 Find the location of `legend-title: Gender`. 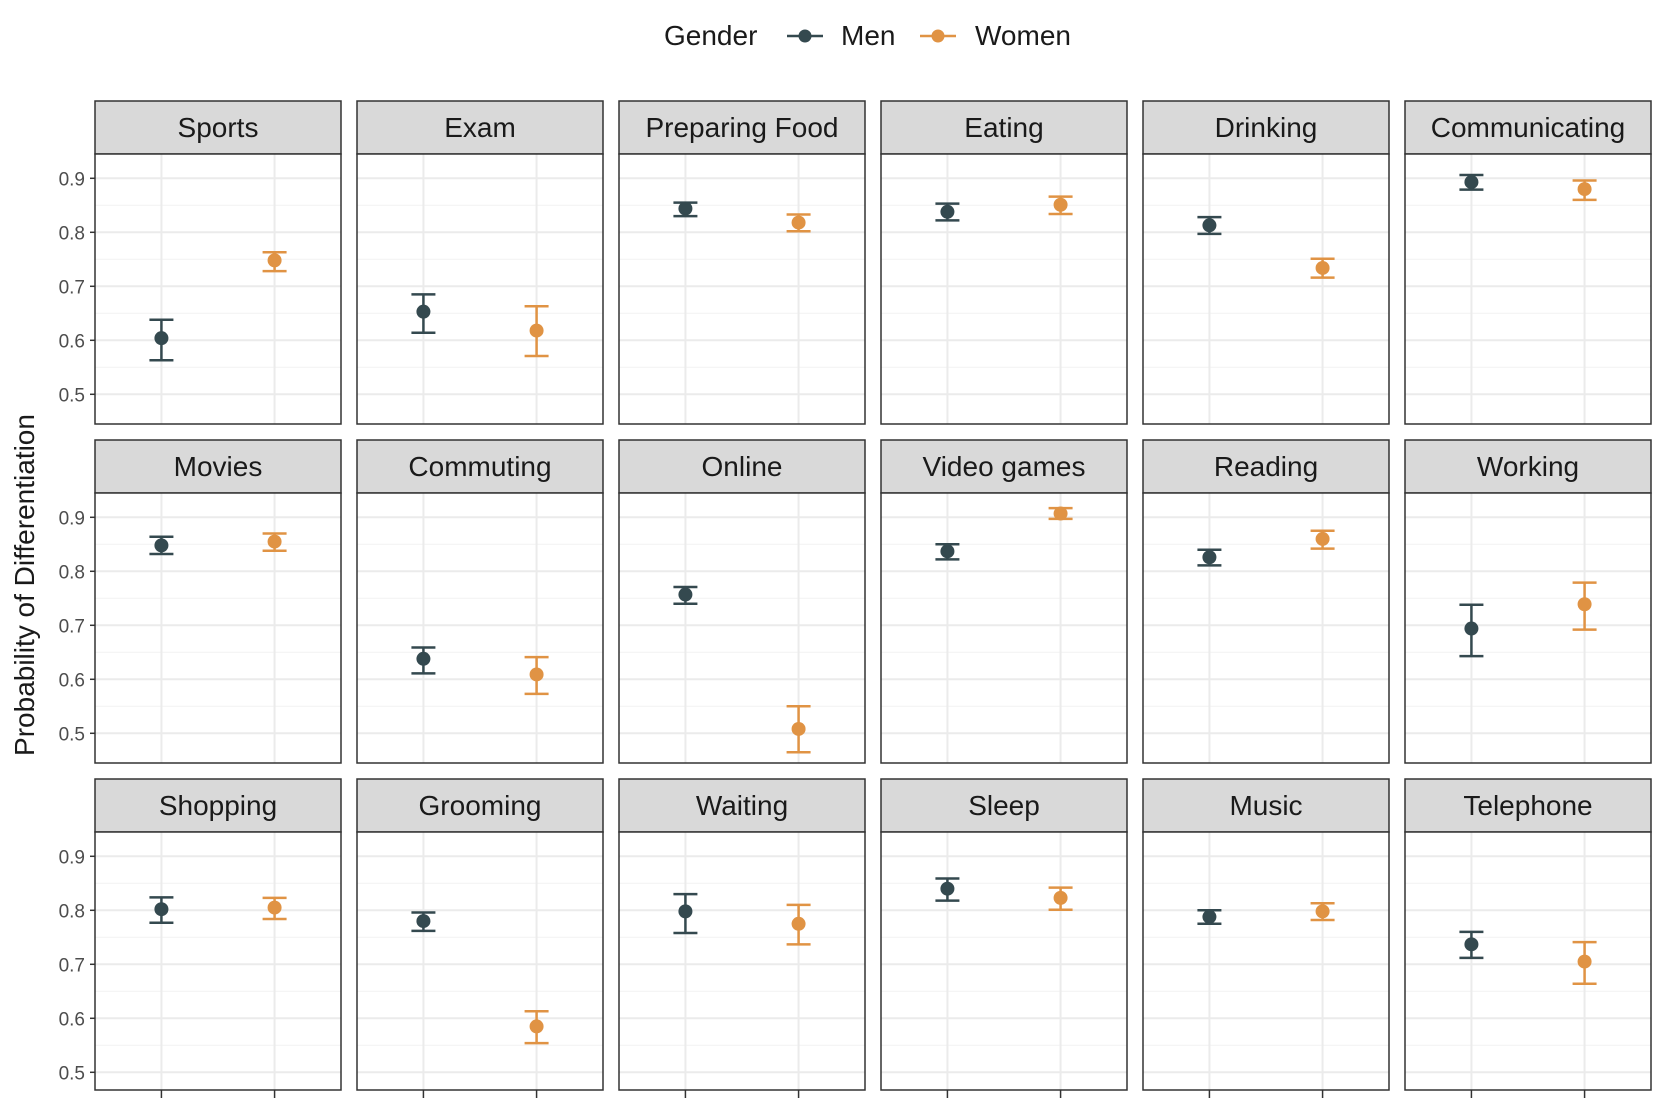

legend-title: Gender is located at coordinates (710, 35).